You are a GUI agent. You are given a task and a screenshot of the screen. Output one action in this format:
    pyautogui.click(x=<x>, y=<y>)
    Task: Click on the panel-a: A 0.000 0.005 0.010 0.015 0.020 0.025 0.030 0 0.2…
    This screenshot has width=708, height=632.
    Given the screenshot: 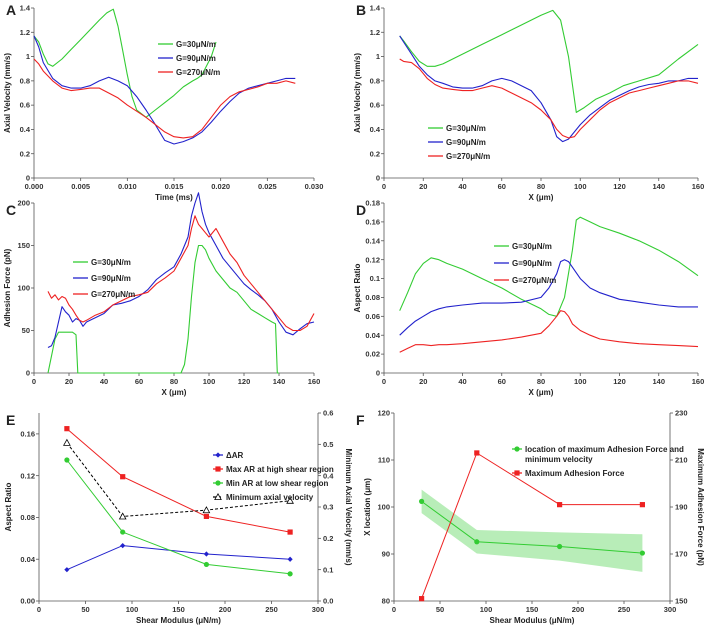 What is the action you would take?
    pyautogui.click(x=163, y=102)
    